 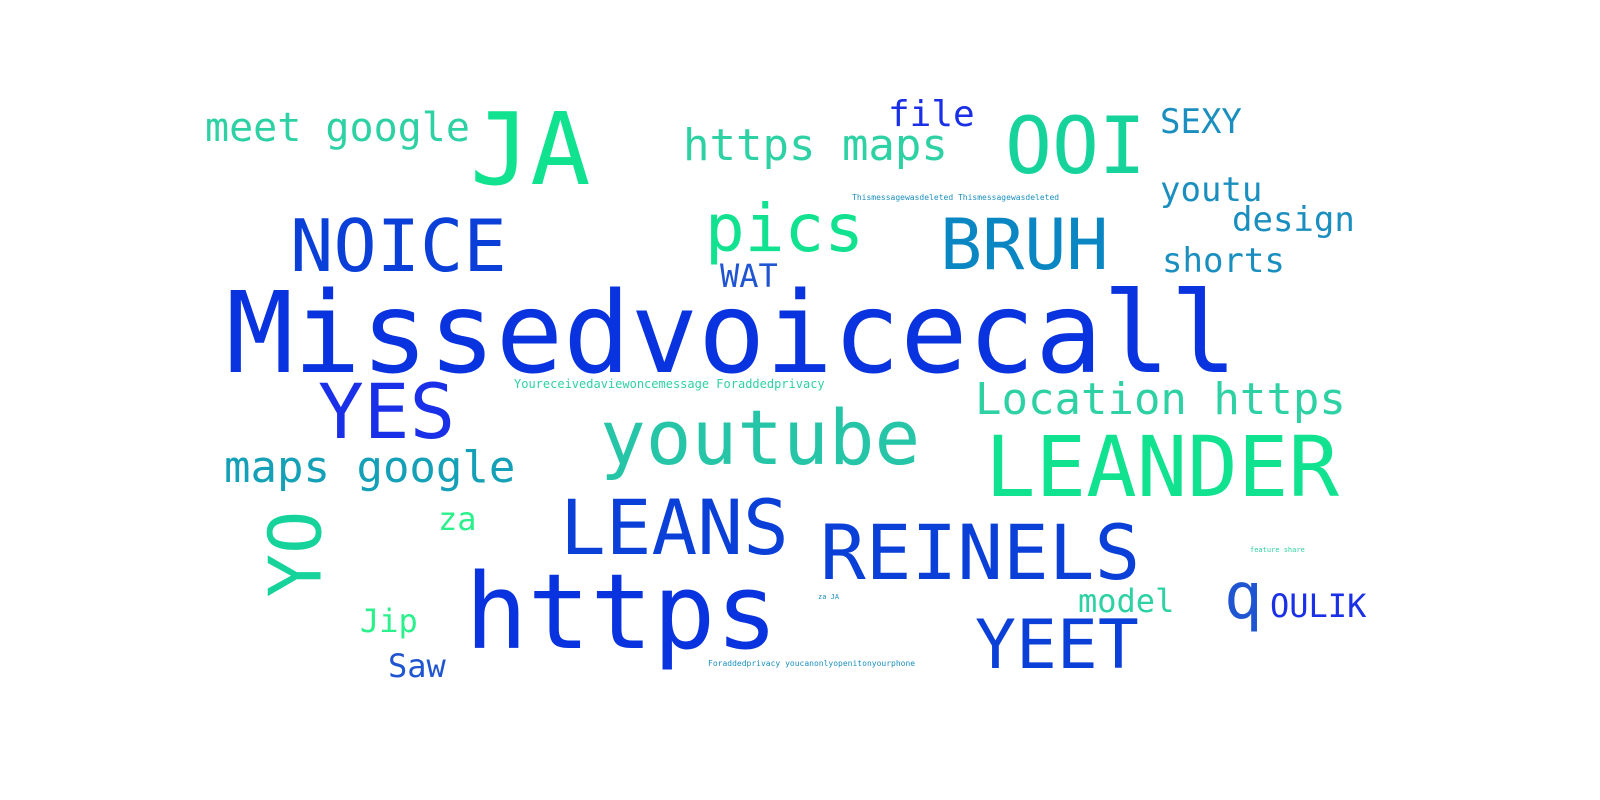 What do you see at coordinates (457, 519) in the screenshot?
I see `word-za: za` at bounding box center [457, 519].